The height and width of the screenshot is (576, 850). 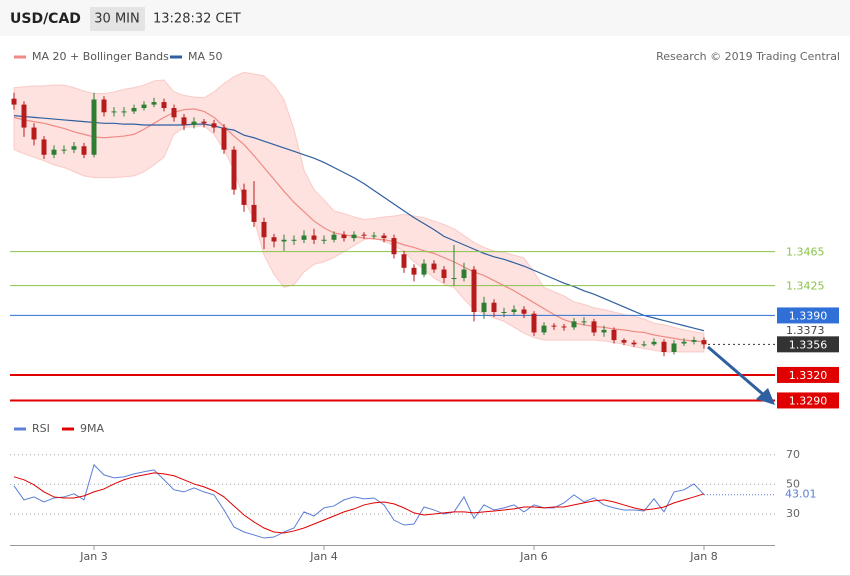 I want to click on level-label: 1.3390, so click(x=808, y=315).